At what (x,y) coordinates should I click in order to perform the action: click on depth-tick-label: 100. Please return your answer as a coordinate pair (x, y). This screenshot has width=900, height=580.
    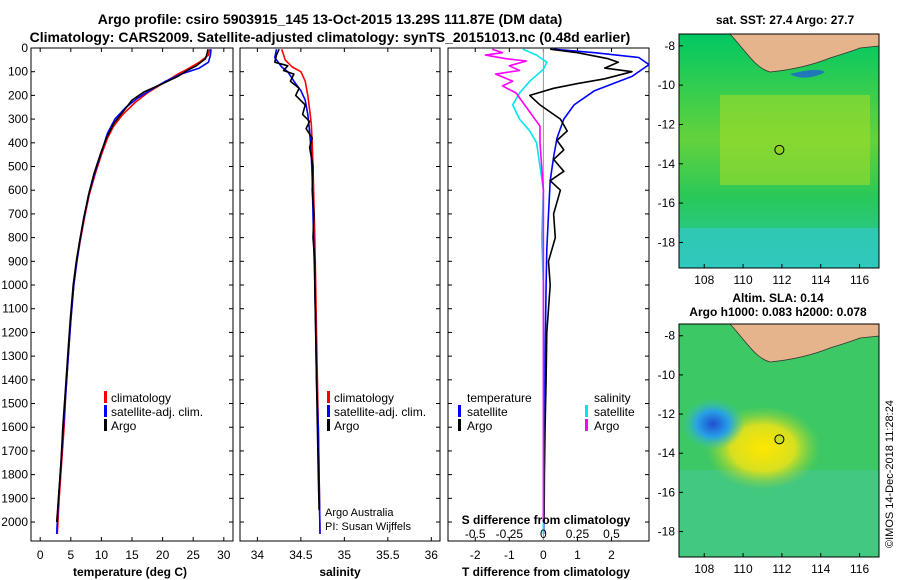
    Looking at the image, I should click on (18, 72).